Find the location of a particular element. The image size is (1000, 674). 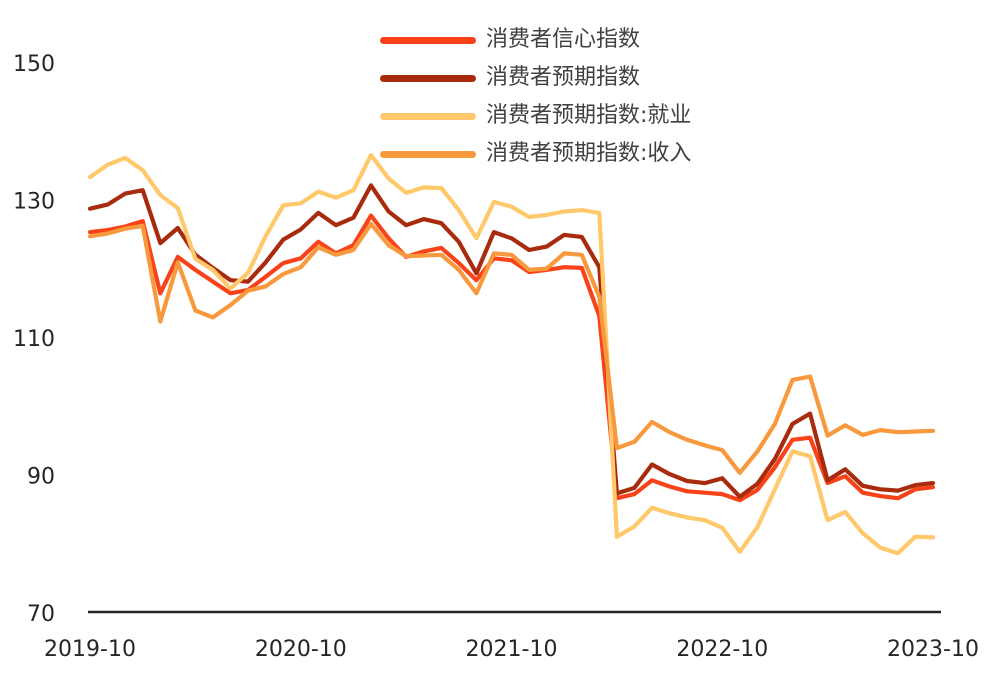

legend-label: 消费者预期指数 is located at coordinates (563, 77).